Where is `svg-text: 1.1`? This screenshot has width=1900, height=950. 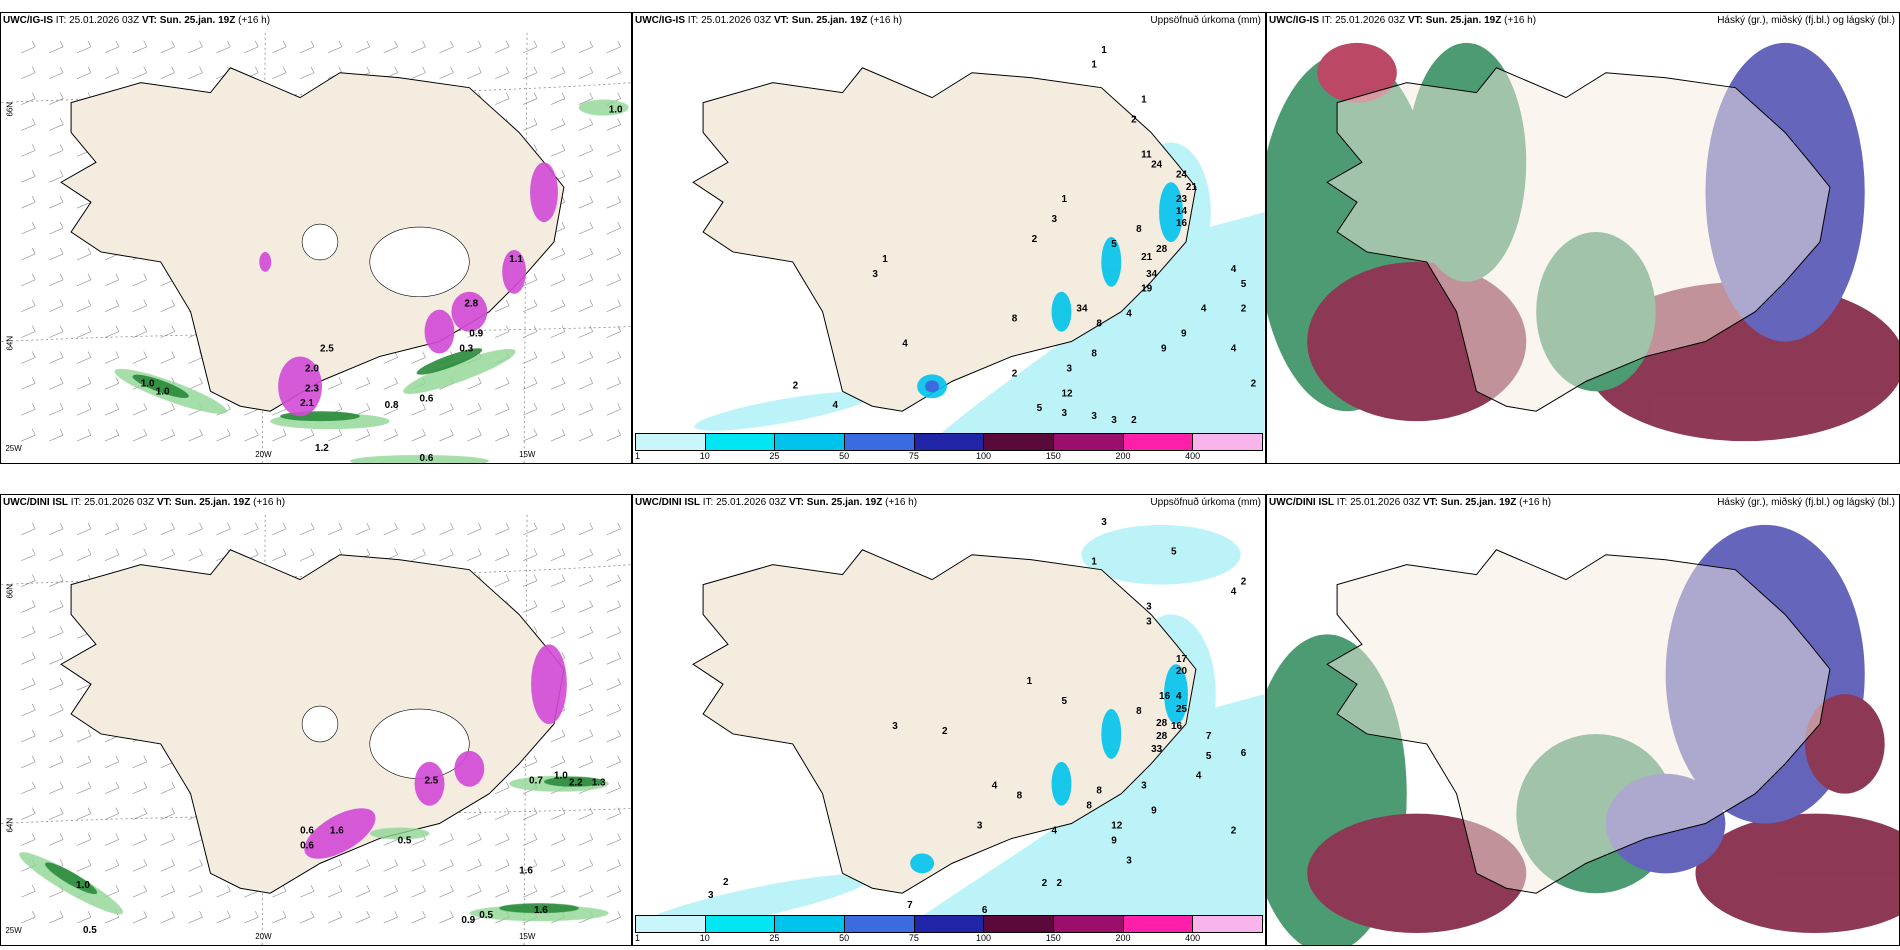
svg-text: 1.1 is located at coordinates (516, 259).